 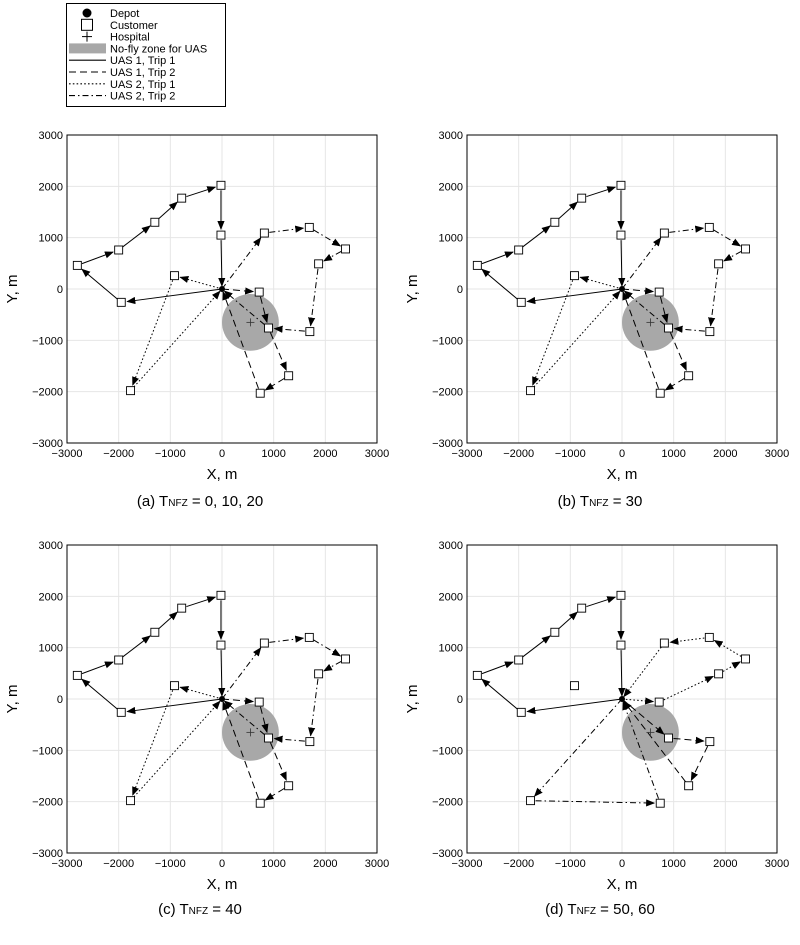 I want to click on legend-label: UAS 1, Trip 1, so click(x=142, y=61).